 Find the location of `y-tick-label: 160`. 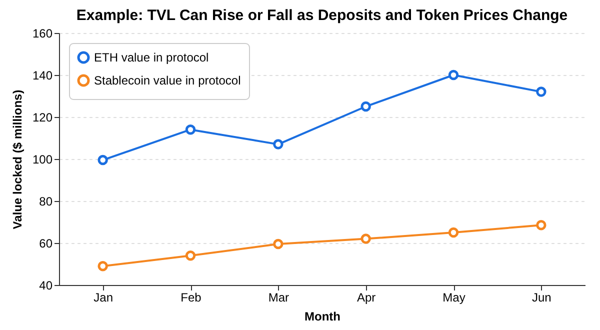

y-tick-label: 160 is located at coordinates (42, 33).